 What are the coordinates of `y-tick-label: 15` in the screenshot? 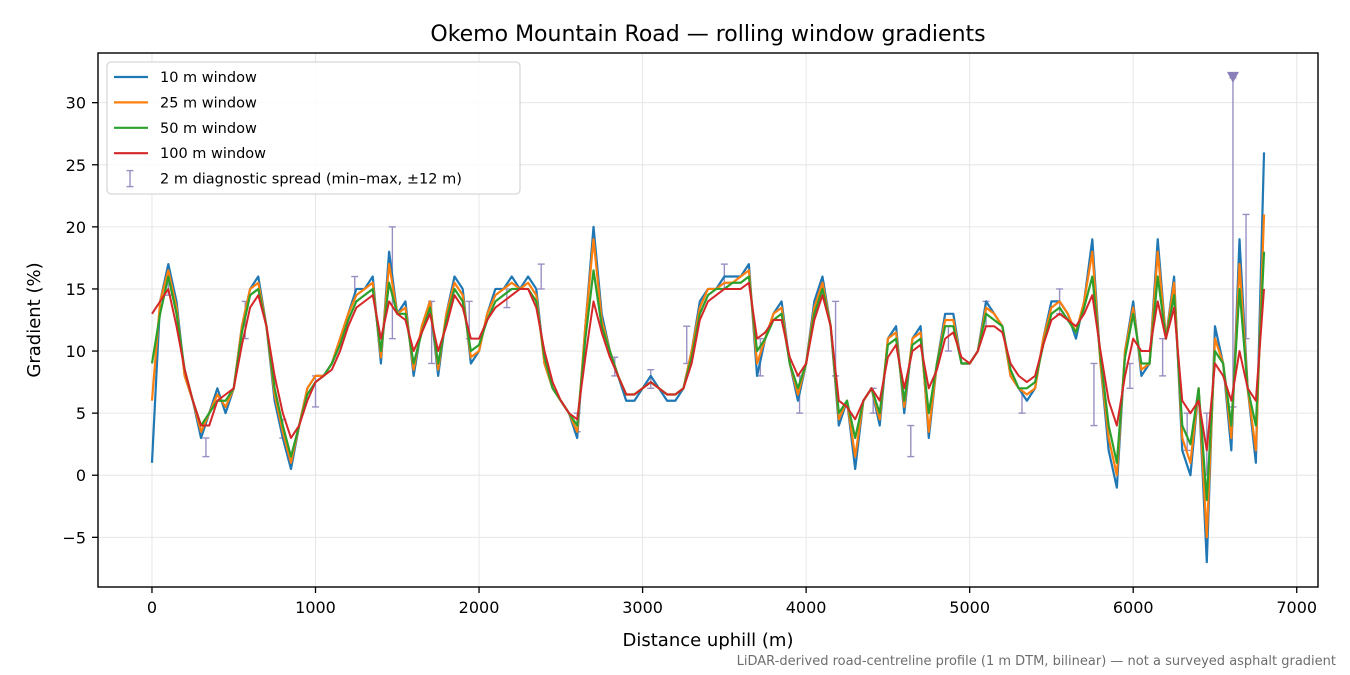 It's located at (76, 289).